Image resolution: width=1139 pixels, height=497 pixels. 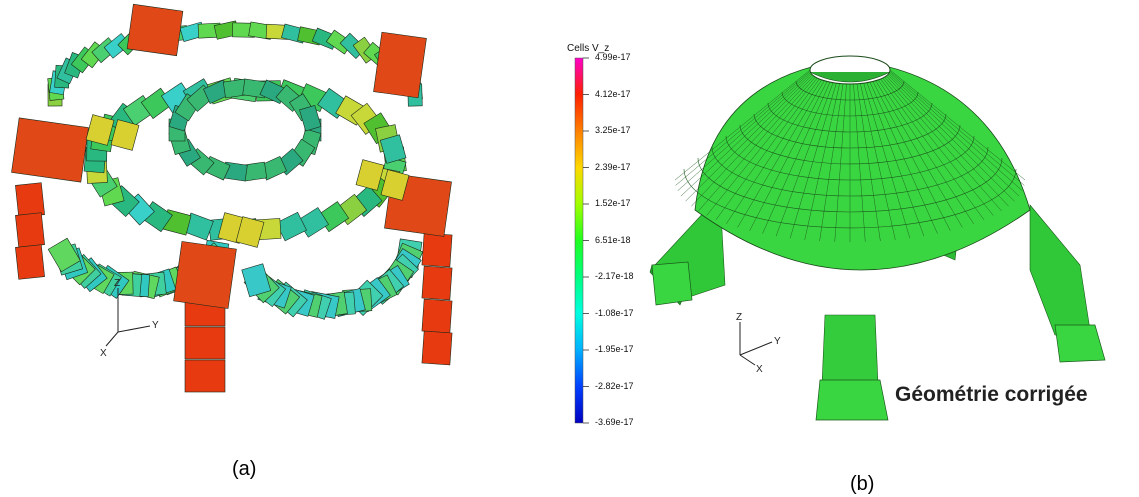 What do you see at coordinates (613, 57) in the screenshot?
I see `colorbar-tick-label: 4.99e-17` at bounding box center [613, 57].